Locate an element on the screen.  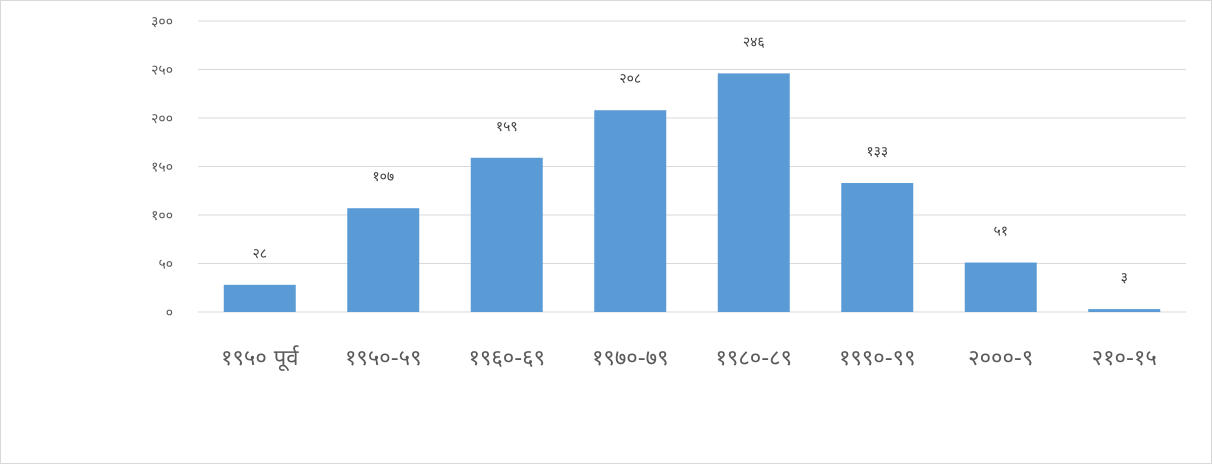
x-tick-label: १९५० पूर्व is located at coordinates (260, 358).